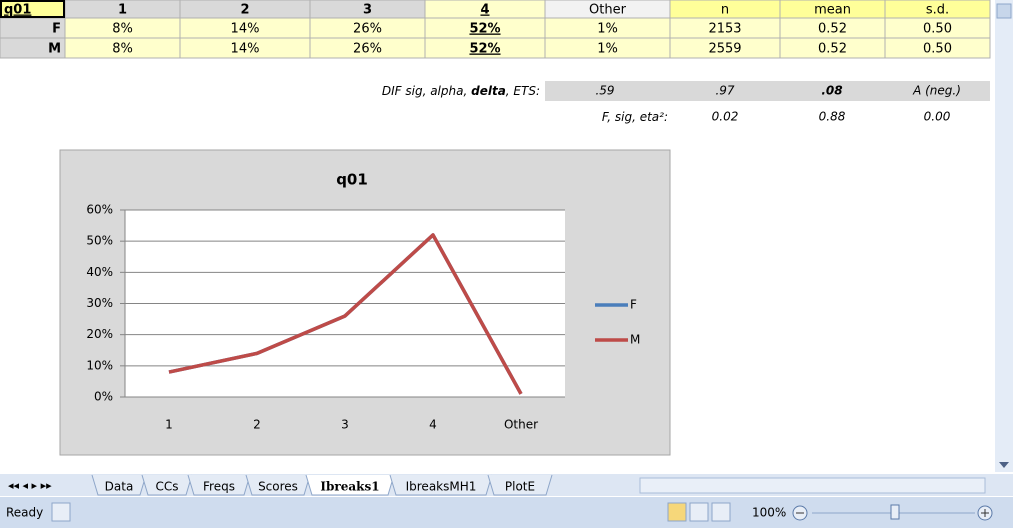 The image size is (1013, 528). What do you see at coordinates (257, 425) in the screenshot?
I see `x-tick-label: 2` at bounding box center [257, 425].